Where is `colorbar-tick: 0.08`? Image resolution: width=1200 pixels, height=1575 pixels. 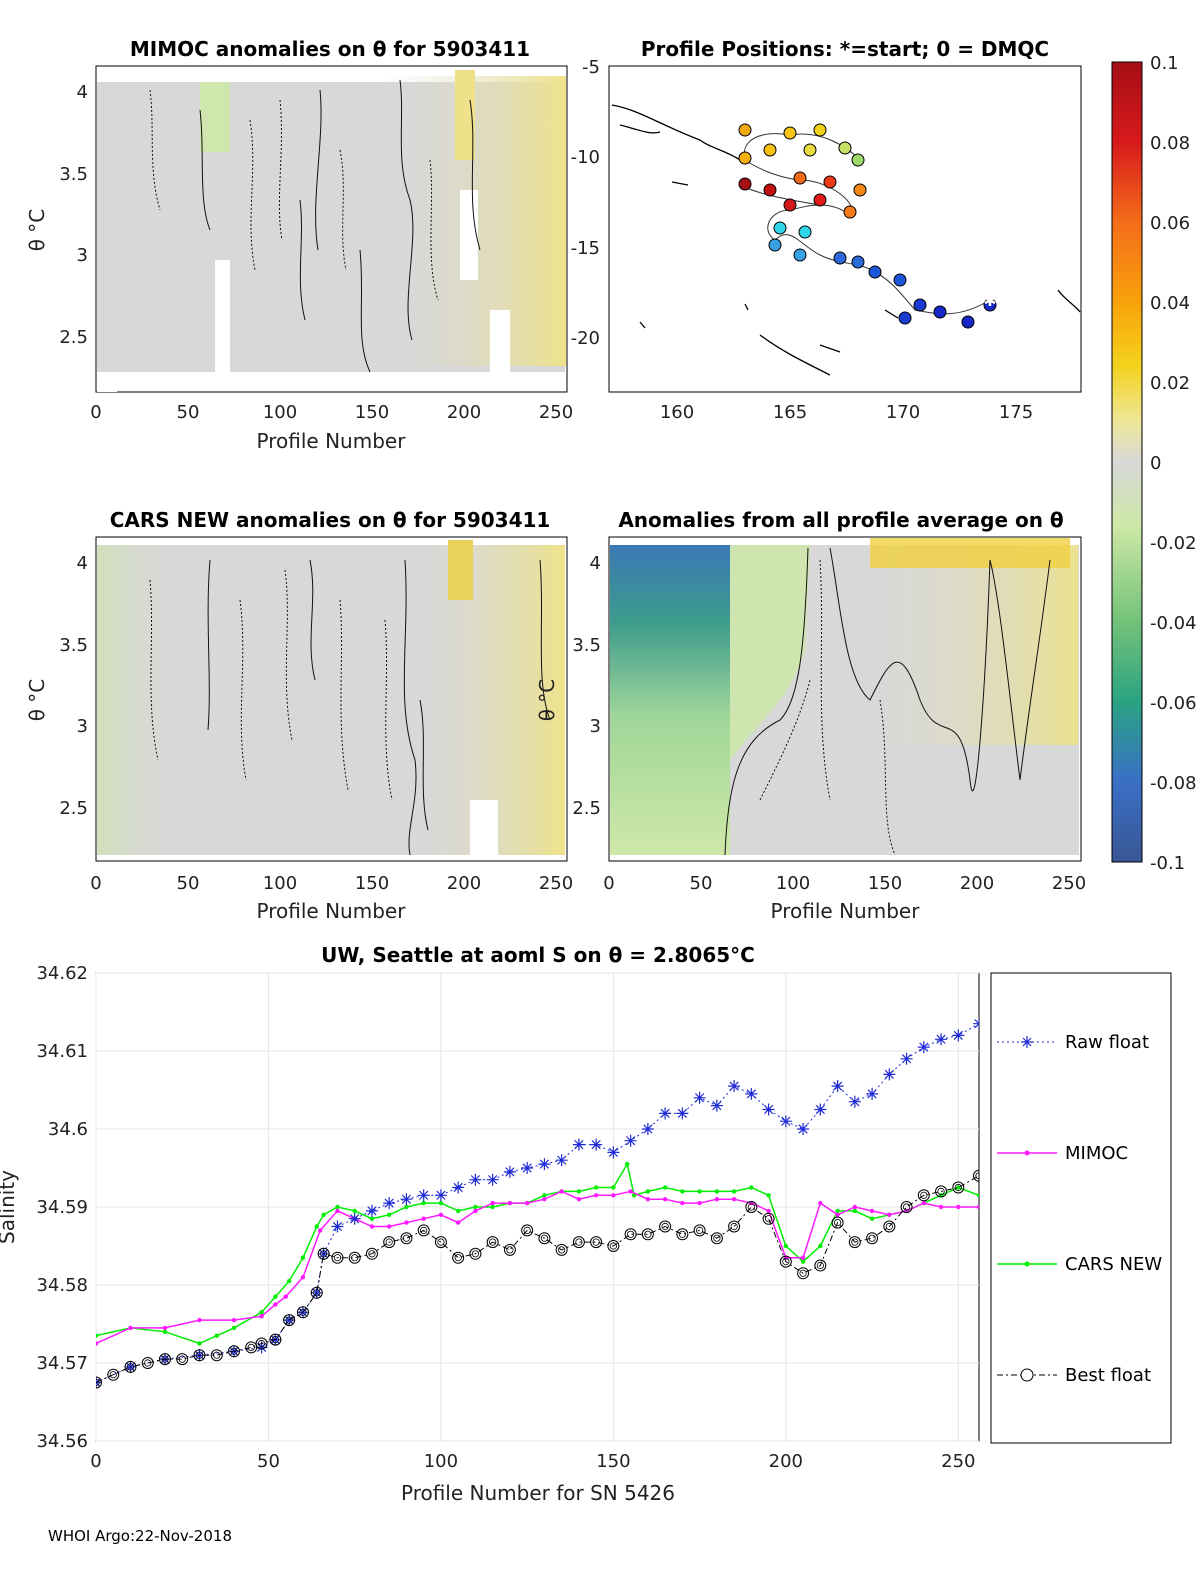 colorbar-tick: 0.08 is located at coordinates (1170, 143).